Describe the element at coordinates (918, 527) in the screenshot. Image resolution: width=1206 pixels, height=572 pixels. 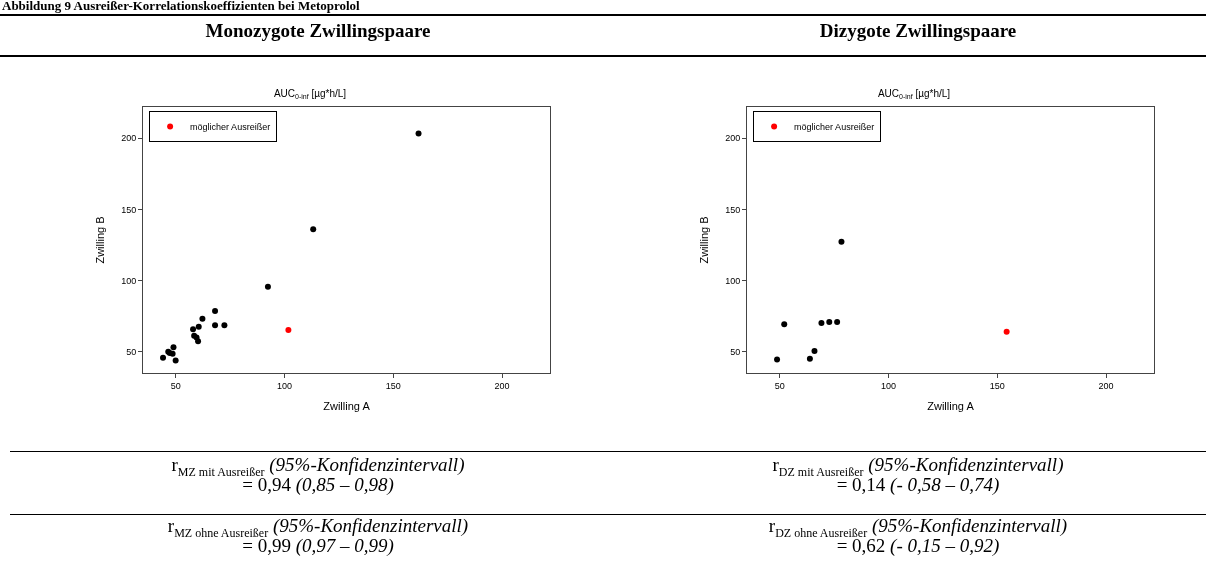
I see `text: r$_{DZ ohne Ausreißer}$ (95%-Konfidenzintervall)` at that location.